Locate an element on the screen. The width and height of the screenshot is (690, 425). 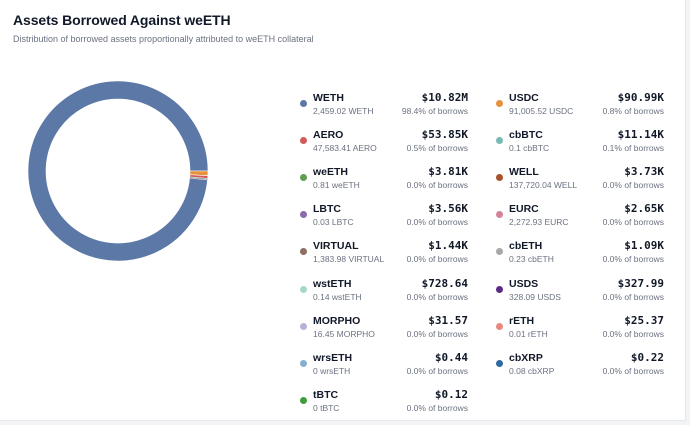
legend-item-name: LBTC is located at coordinates (327, 209).